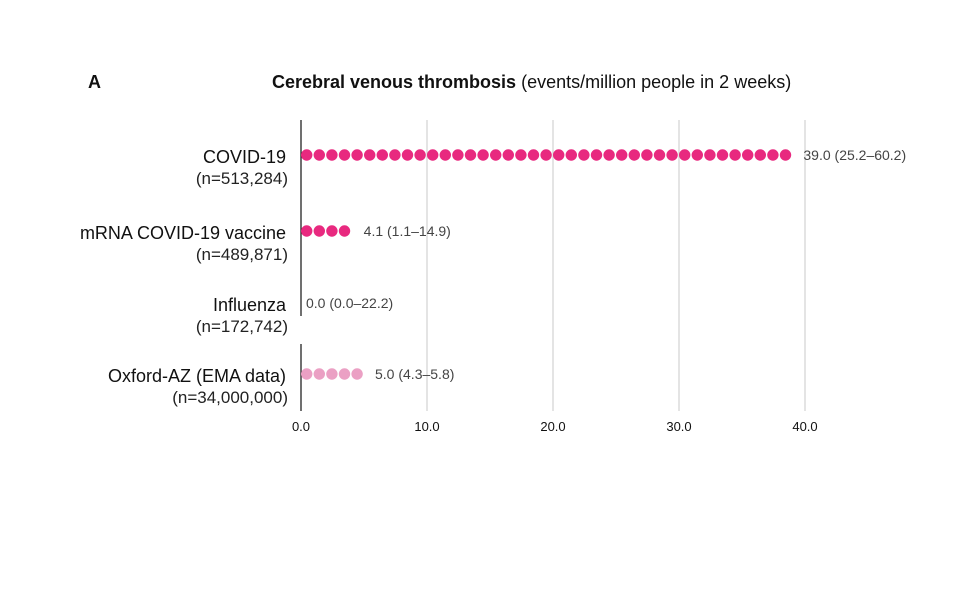 The image size is (958, 610). I want to click on category-n-label: (n=489,871), so click(242, 254).